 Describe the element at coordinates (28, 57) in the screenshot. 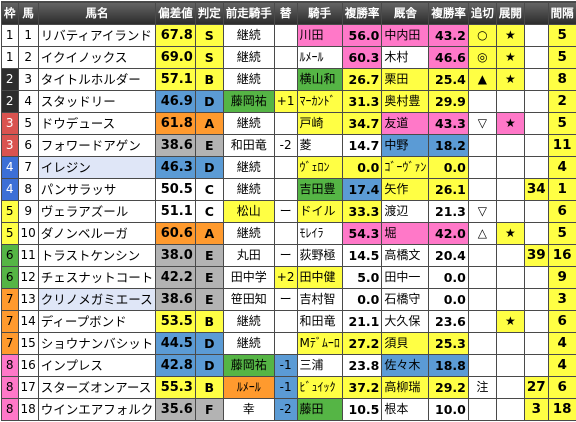

I see `umaban-cell: 2` at that location.